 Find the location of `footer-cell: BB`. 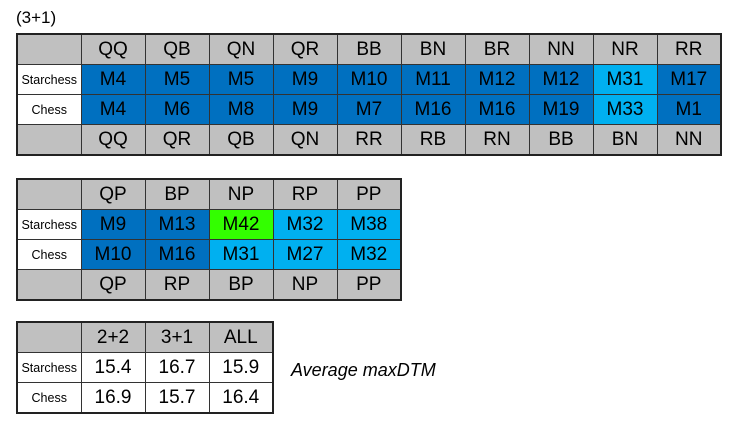

footer-cell: BB is located at coordinates (561, 140).